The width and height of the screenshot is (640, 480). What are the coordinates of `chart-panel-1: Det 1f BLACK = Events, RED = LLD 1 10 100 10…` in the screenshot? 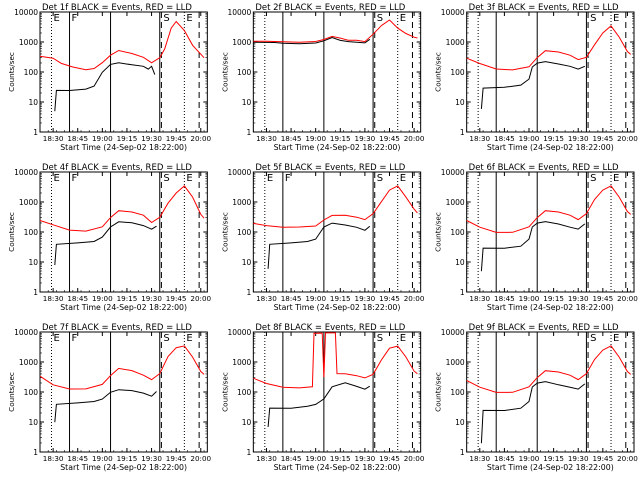 It's located at (109, 77).